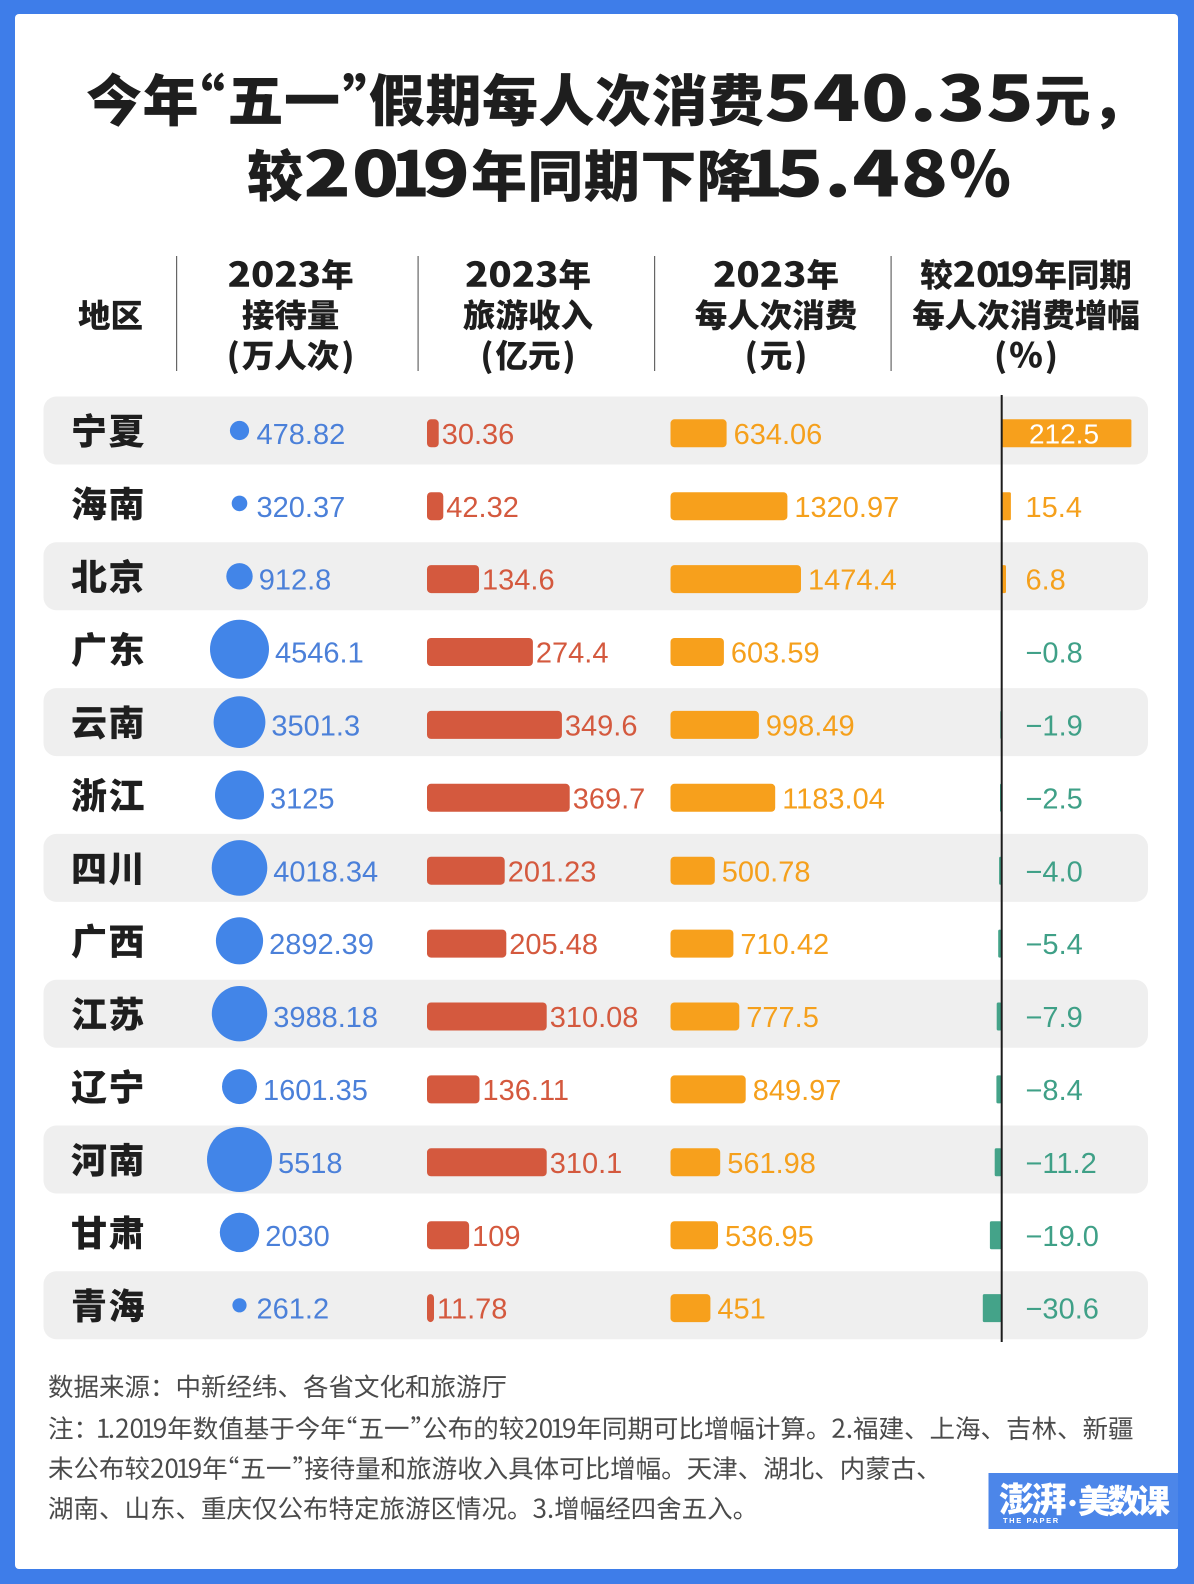 This screenshot has width=1194, height=1584. What do you see at coordinates (572, 654) in the screenshot?
I see `svg-text: 274.4` at bounding box center [572, 654].